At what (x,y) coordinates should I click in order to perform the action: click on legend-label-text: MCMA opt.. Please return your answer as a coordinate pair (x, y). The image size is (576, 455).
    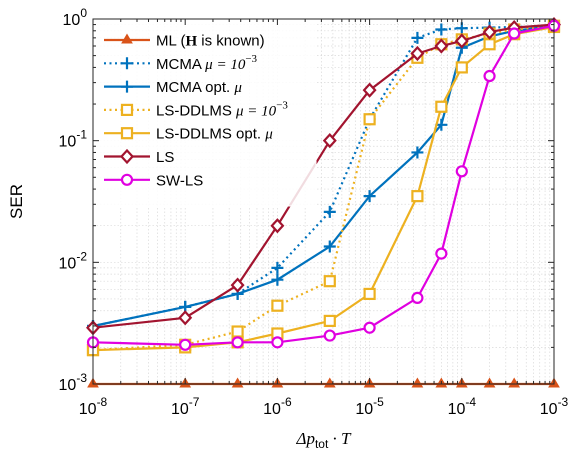
    Looking at the image, I should click on (195, 87).